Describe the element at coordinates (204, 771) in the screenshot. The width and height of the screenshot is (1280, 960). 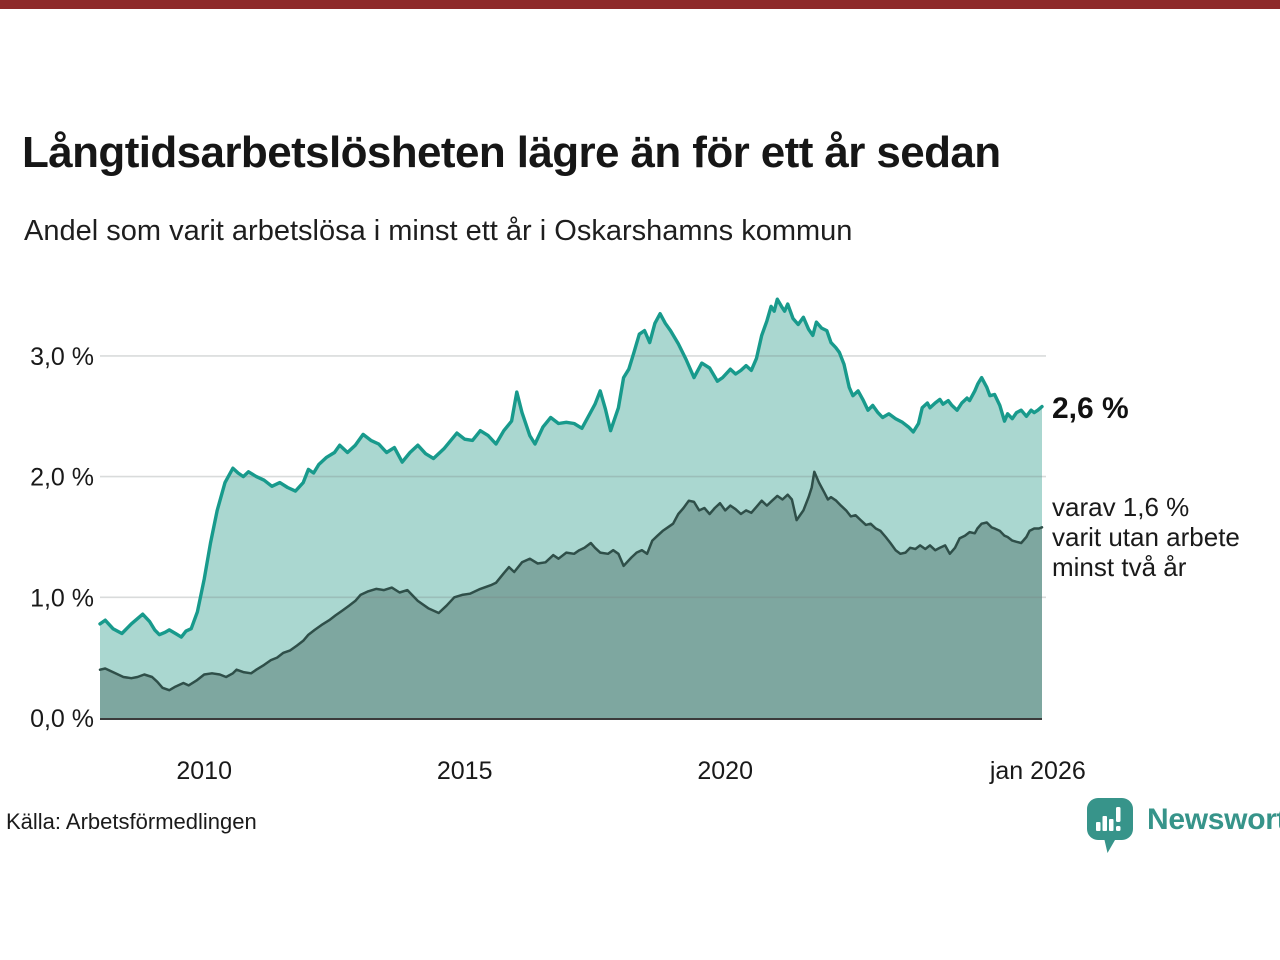
I see `x-axis-tick-label: 2010` at that location.